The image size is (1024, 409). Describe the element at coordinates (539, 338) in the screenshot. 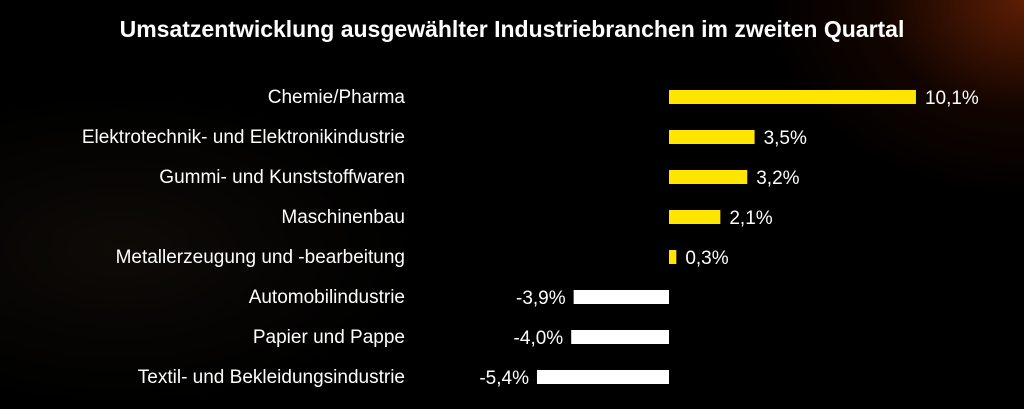

I see `value-label: -4,0%` at that location.